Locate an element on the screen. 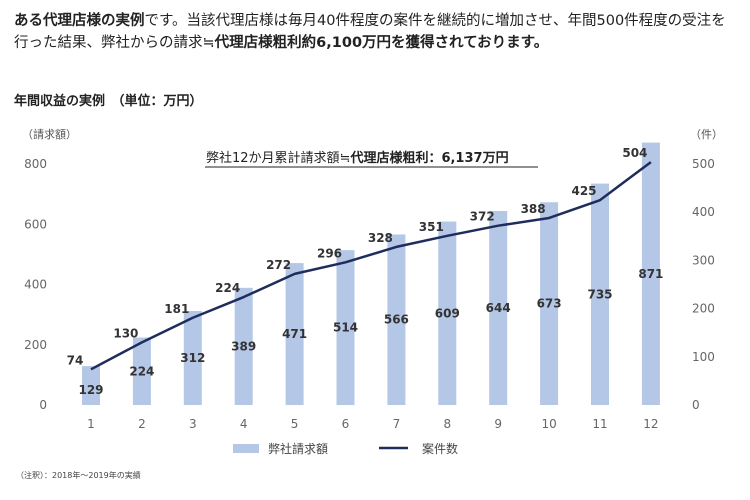 The width and height of the screenshot is (750, 500). bar-label-8: 609 is located at coordinates (447, 313).